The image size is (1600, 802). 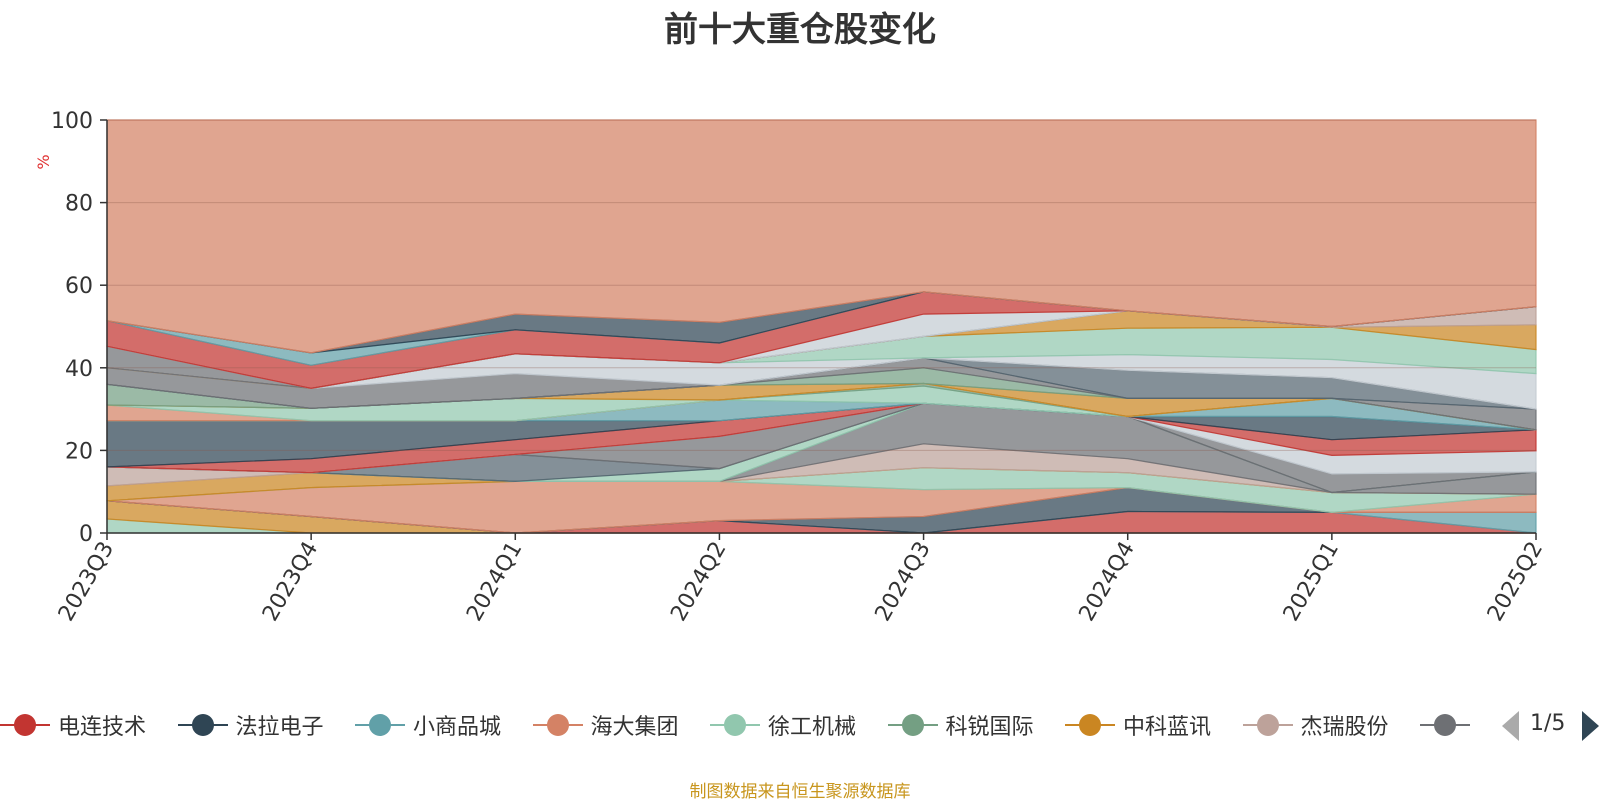 What do you see at coordinates (1167, 727) in the screenshot?
I see `legend-label: 中科蓝讯` at bounding box center [1167, 727].